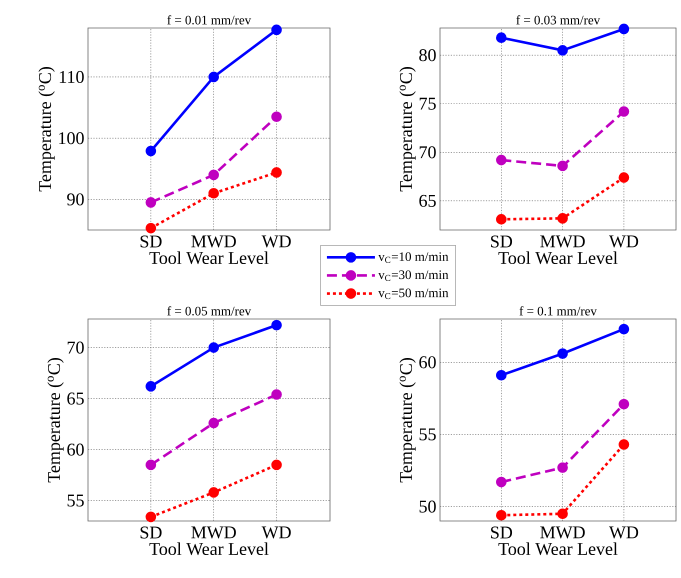  What do you see at coordinates (209, 20) in the screenshot?
I see `chart-title: f = 0.01 mm/rev` at bounding box center [209, 20].